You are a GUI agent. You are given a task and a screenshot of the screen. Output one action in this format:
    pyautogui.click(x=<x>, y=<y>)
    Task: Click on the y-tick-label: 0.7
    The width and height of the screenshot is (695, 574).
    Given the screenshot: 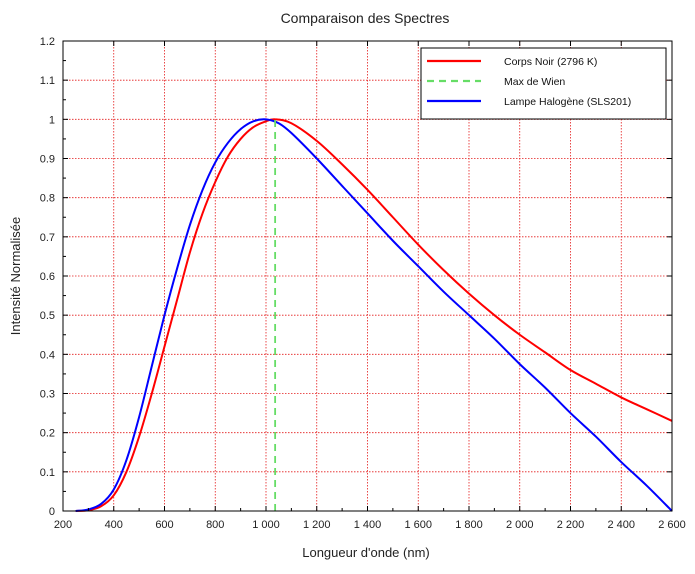 What is the action you would take?
    pyautogui.click(x=47, y=238)
    